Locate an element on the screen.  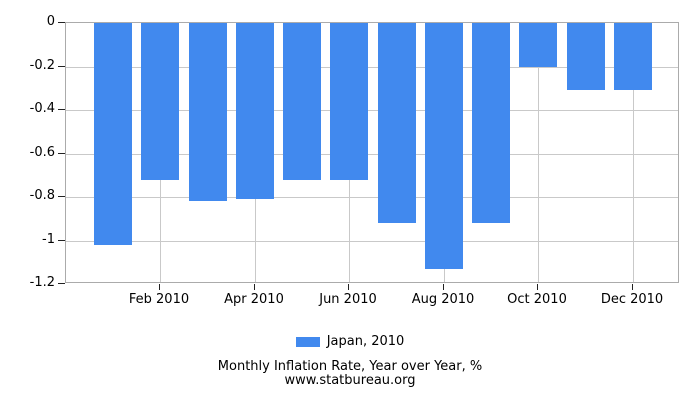
bar-apr-2010 is located at coordinates (255, 111).